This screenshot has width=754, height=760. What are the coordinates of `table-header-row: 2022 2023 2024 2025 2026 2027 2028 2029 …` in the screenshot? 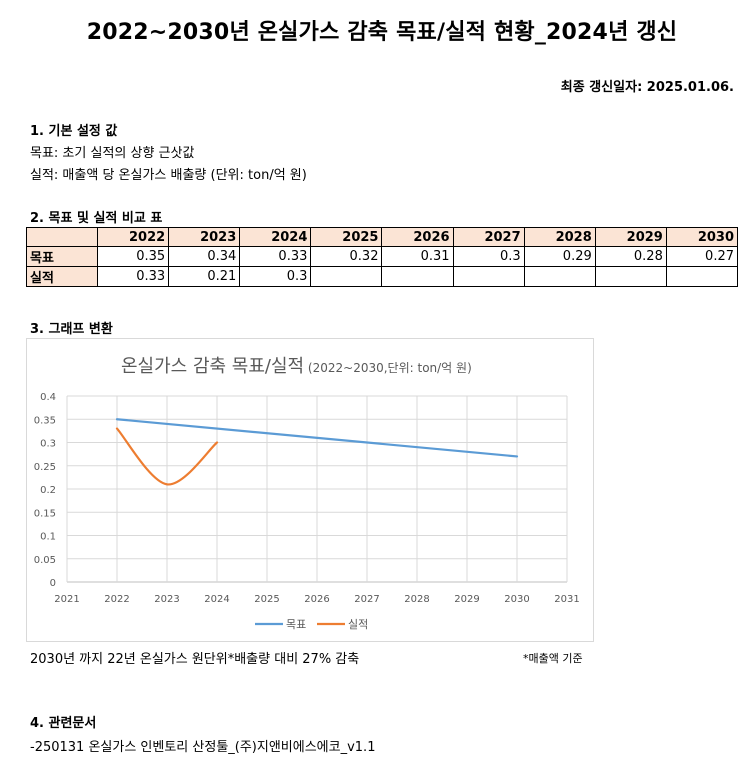 It's located at (382, 237).